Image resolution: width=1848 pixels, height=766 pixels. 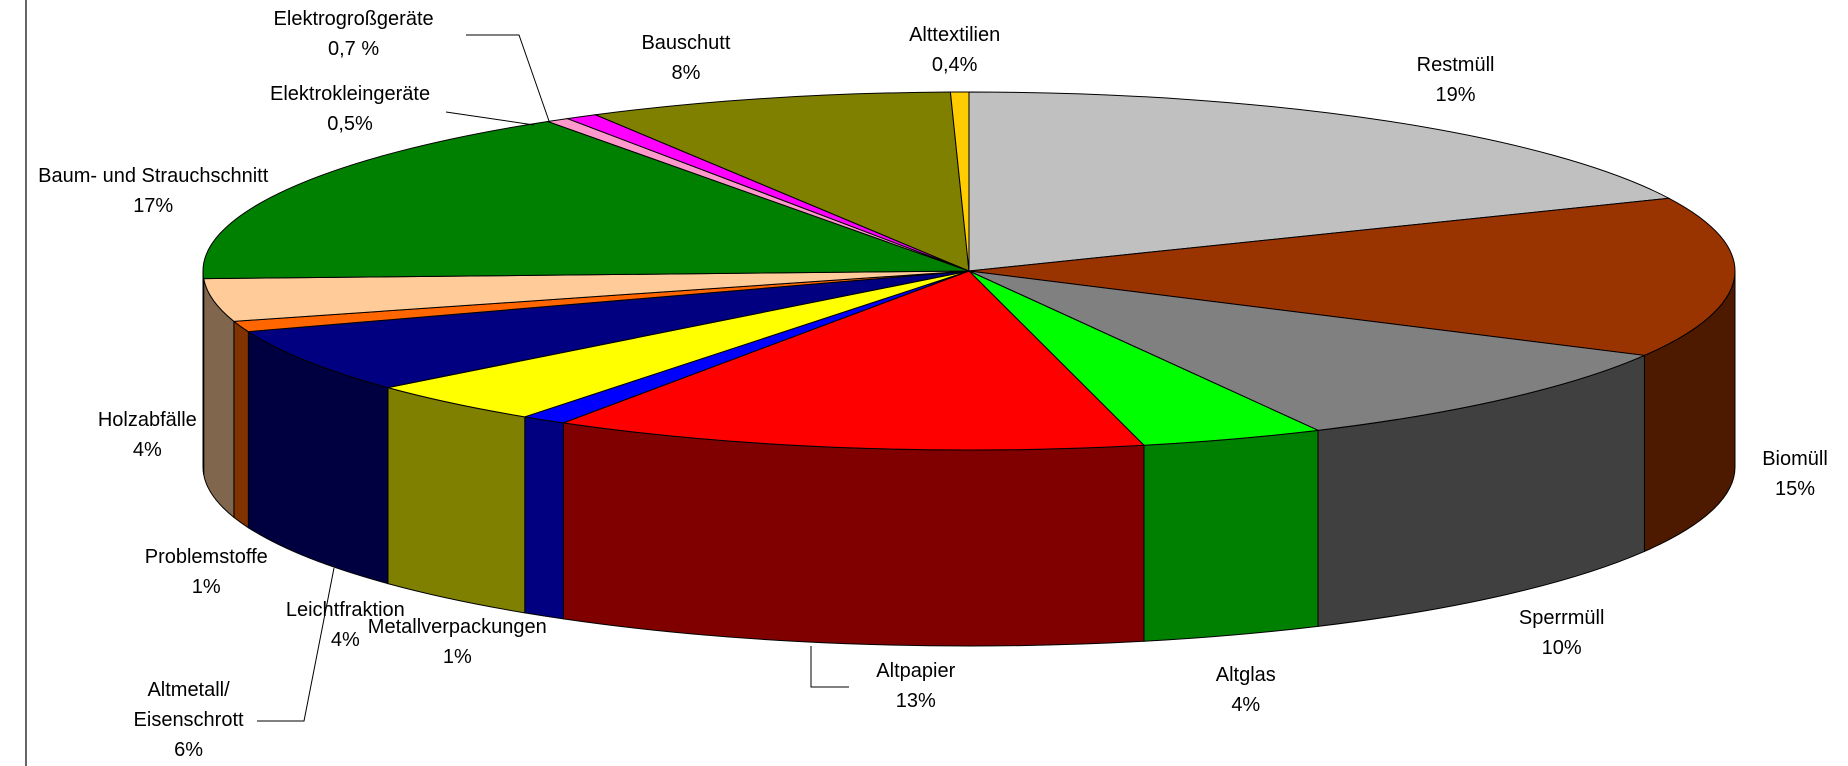 I want to click on slice-label: Problemstoffe 1%, so click(x=206, y=572).